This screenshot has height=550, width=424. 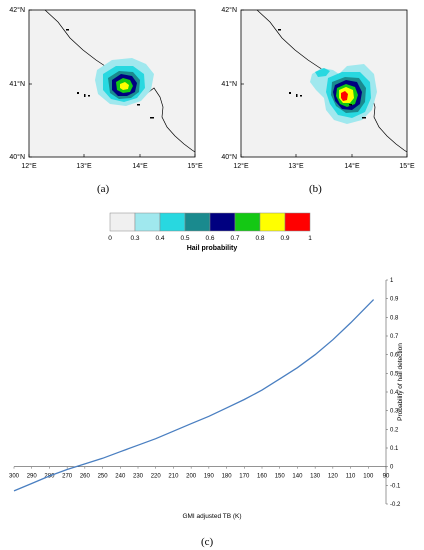 I want to click on x-tick-label: 240, so click(x=120, y=477).